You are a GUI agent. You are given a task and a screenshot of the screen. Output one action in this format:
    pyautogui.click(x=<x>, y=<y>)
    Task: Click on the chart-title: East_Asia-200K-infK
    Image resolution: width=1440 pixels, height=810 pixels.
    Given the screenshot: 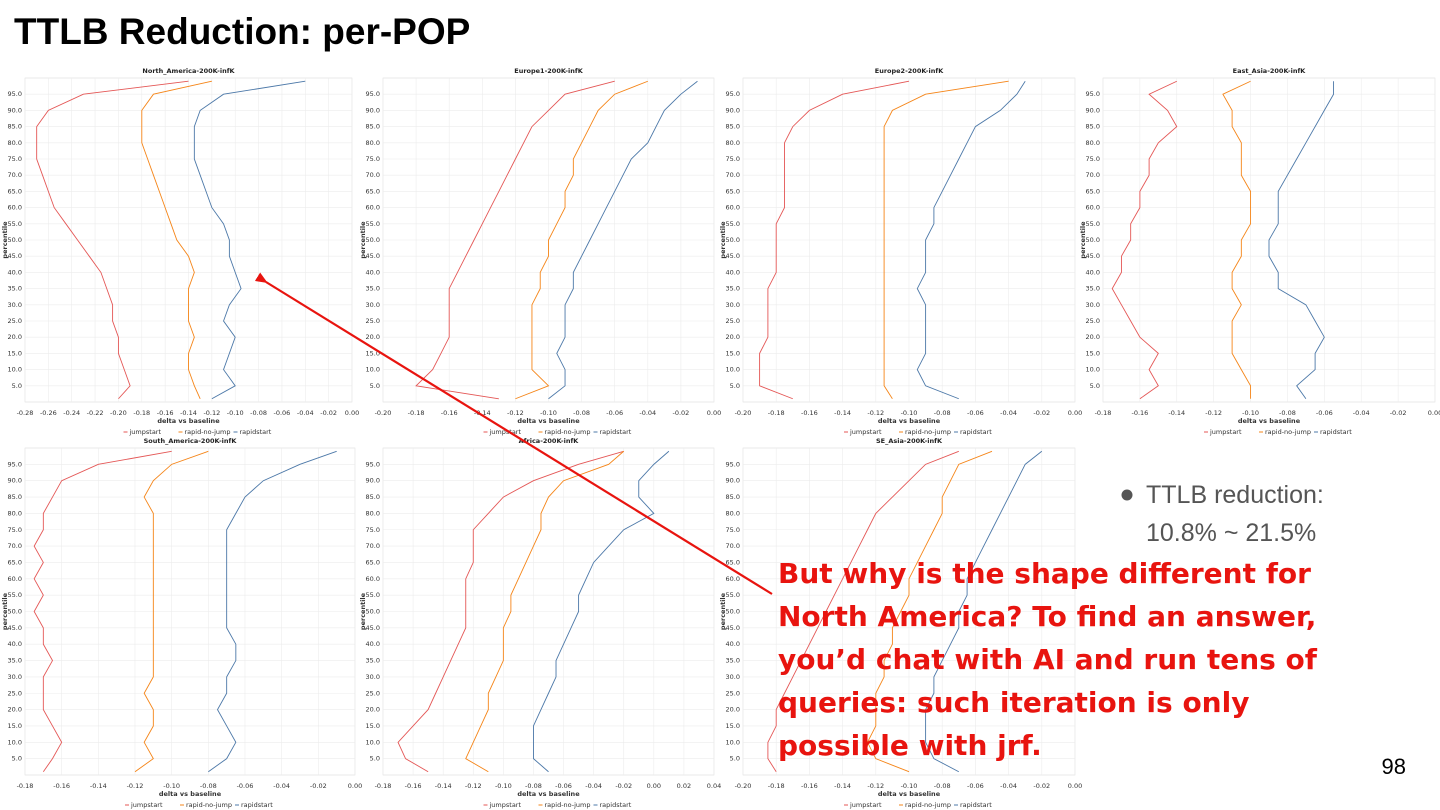 What is the action you would take?
    pyautogui.click(x=1270, y=71)
    